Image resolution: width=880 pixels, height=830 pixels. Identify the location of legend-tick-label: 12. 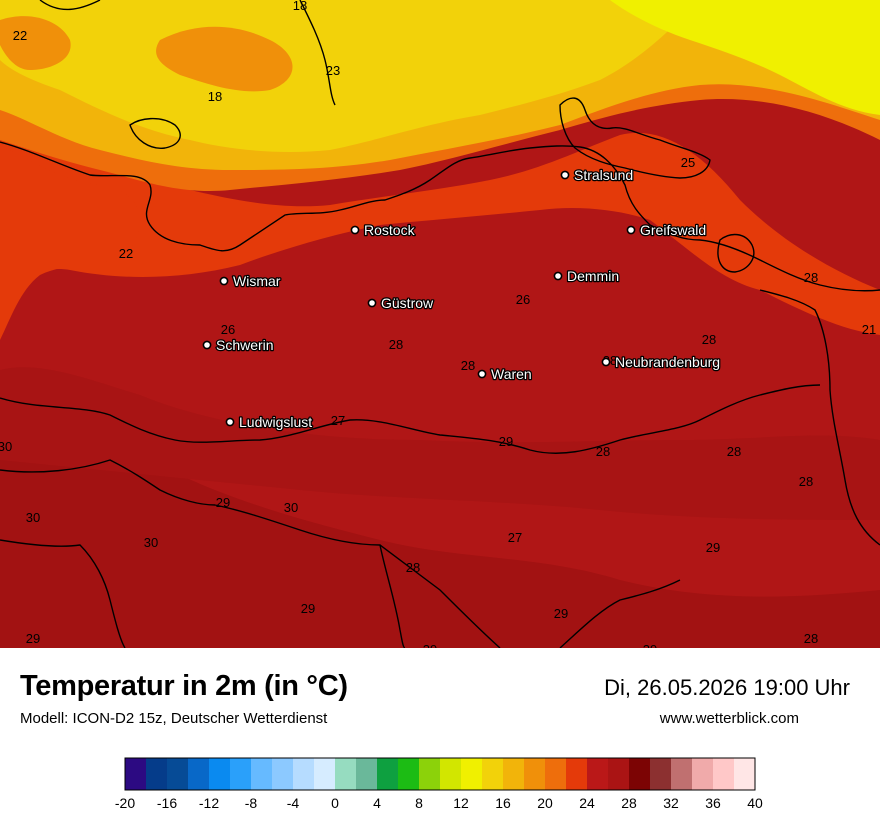
(461, 803).